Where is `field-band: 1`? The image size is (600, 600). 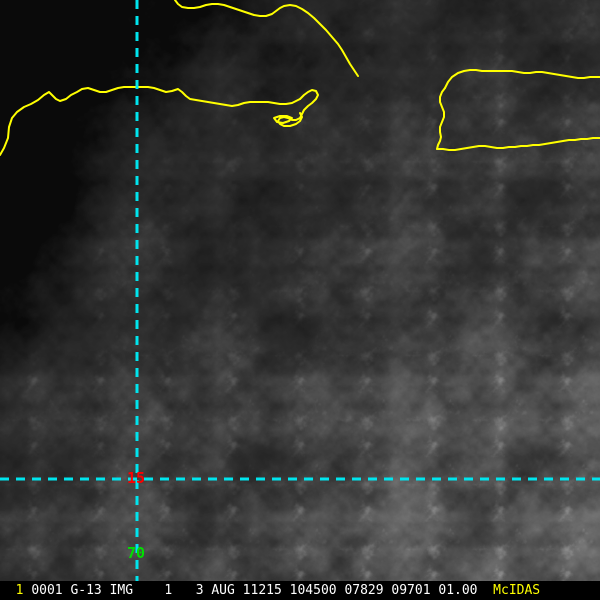
field-band: 1 is located at coordinates (168, 590).